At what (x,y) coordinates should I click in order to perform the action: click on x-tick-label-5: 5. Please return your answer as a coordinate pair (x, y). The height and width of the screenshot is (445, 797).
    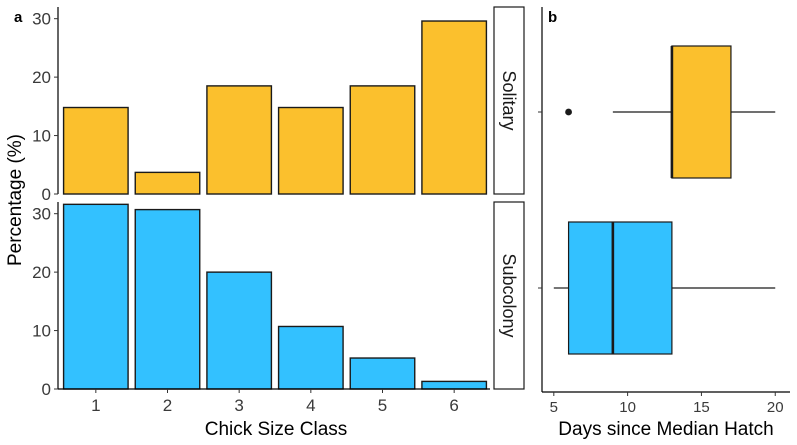
    Looking at the image, I should click on (382, 405).